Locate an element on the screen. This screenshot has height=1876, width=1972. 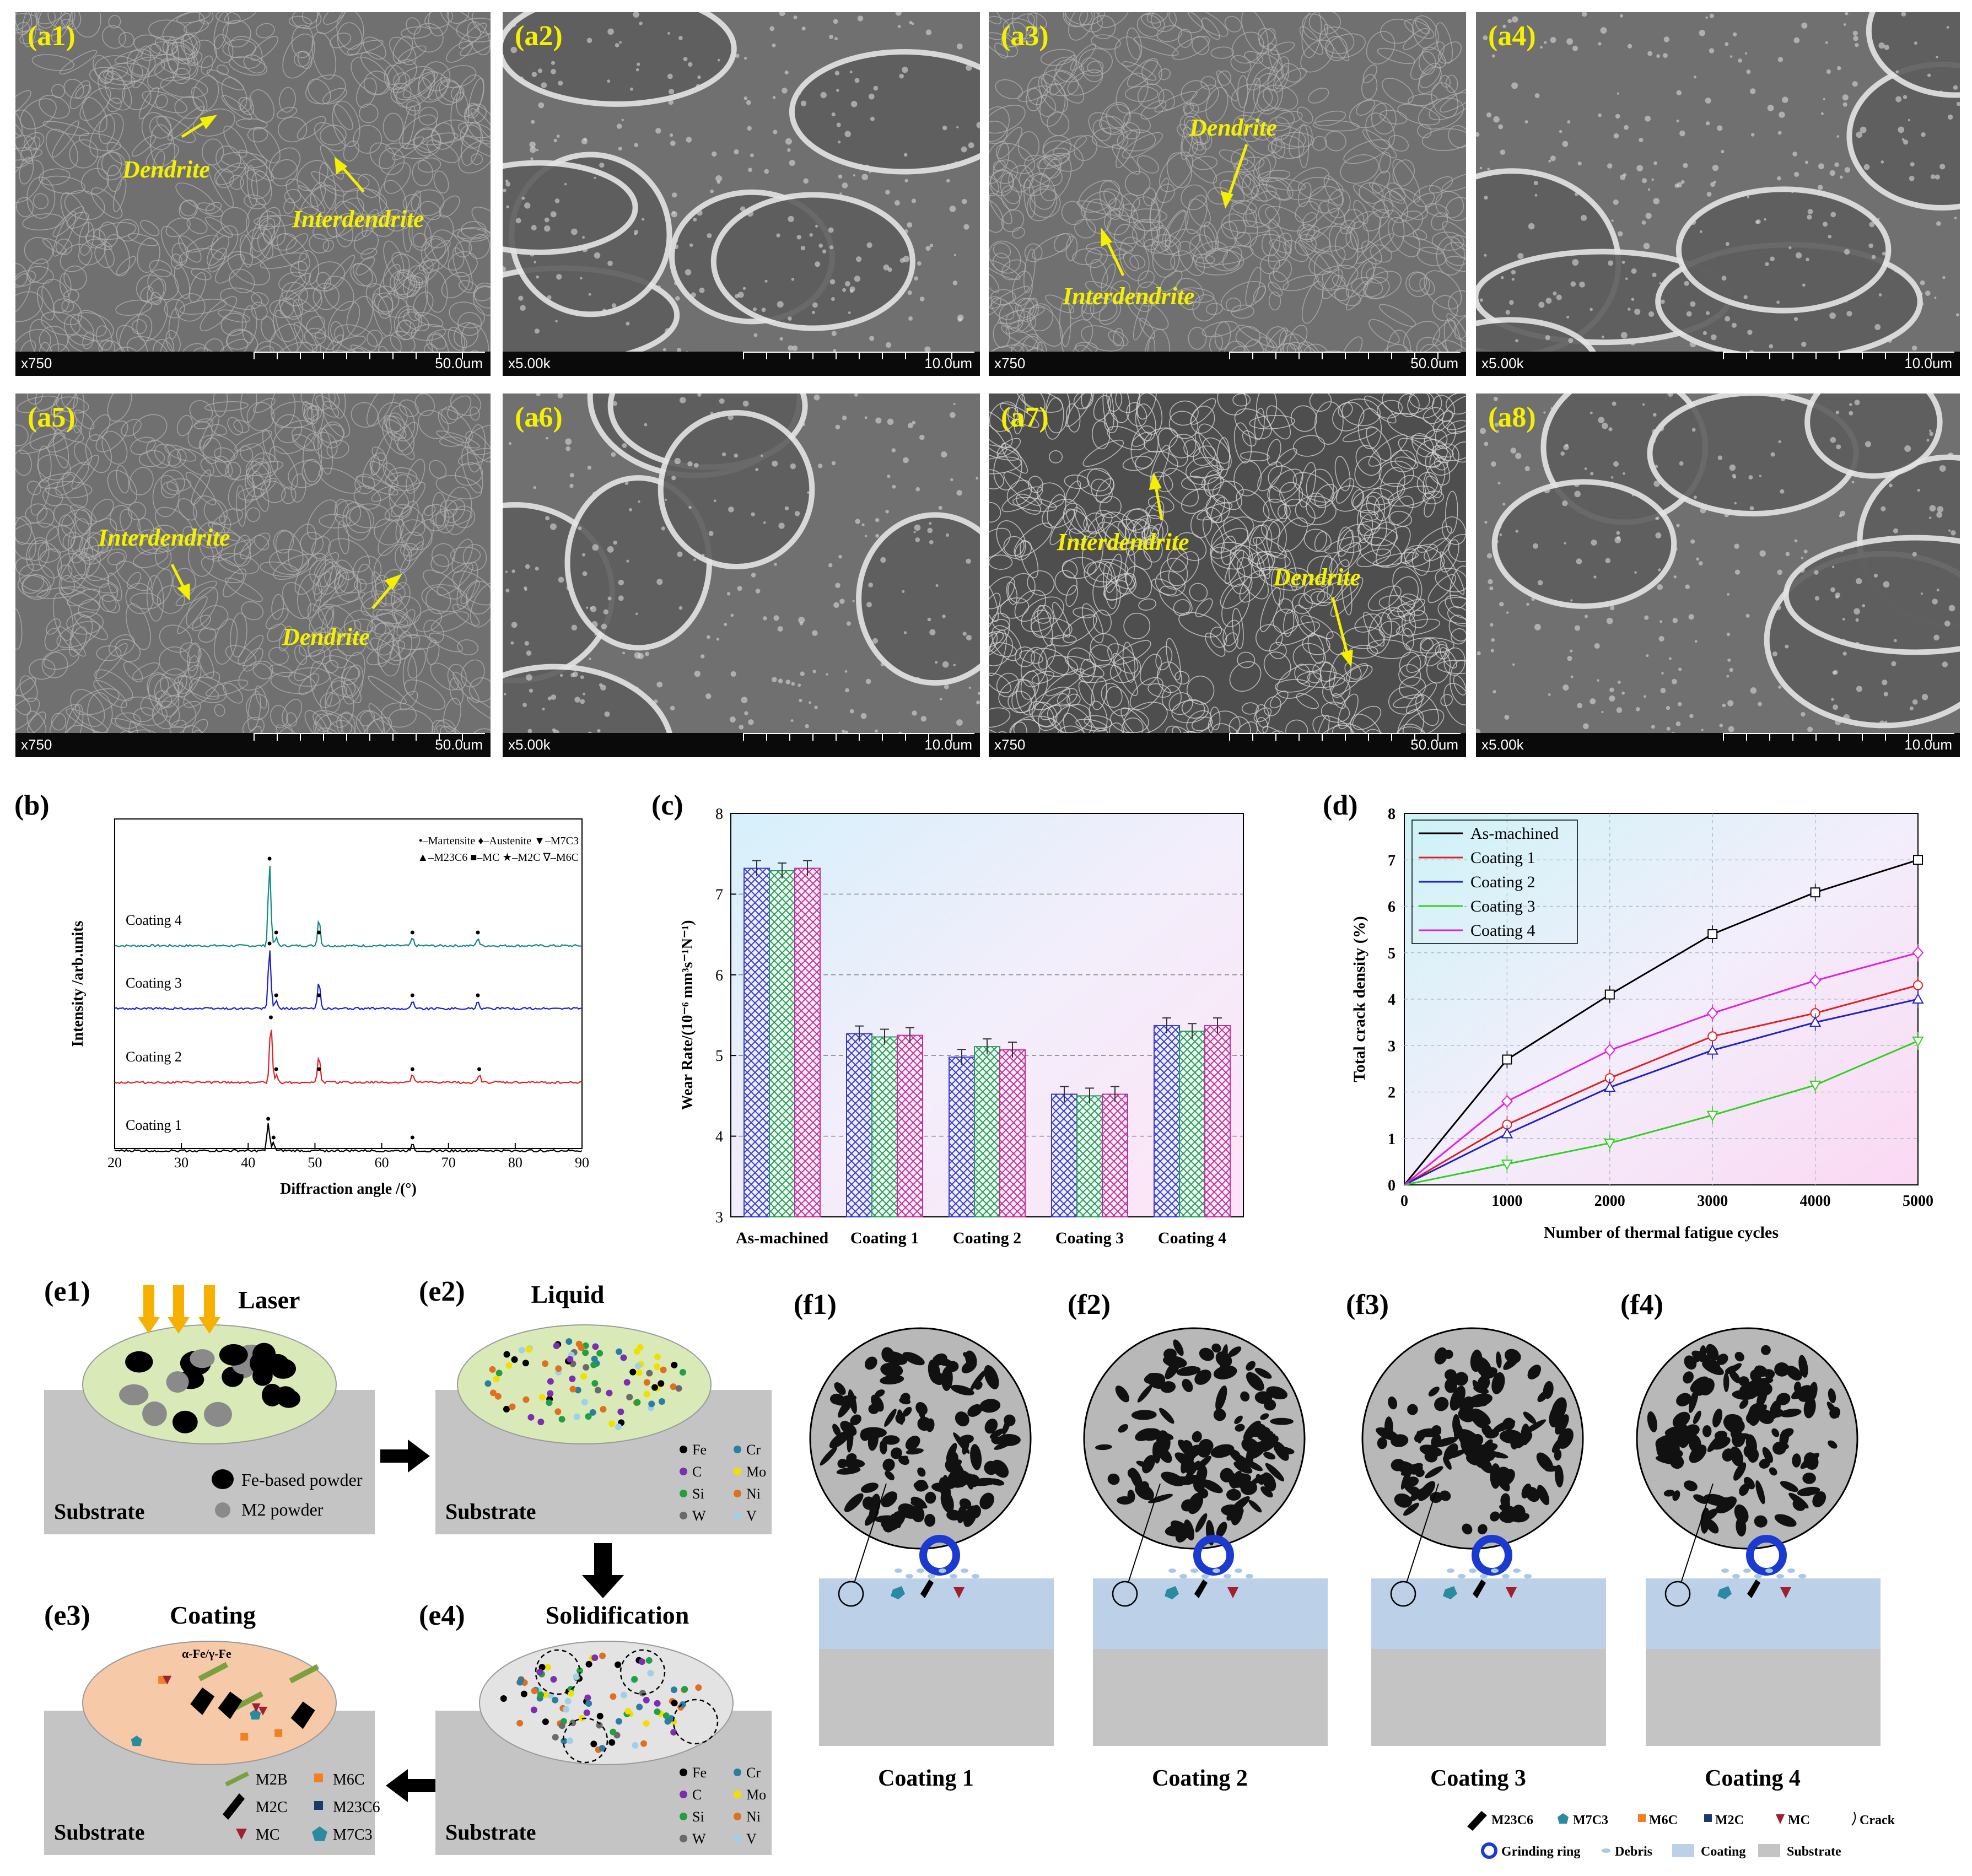
y-tick-label: 6 is located at coordinates (719, 975).